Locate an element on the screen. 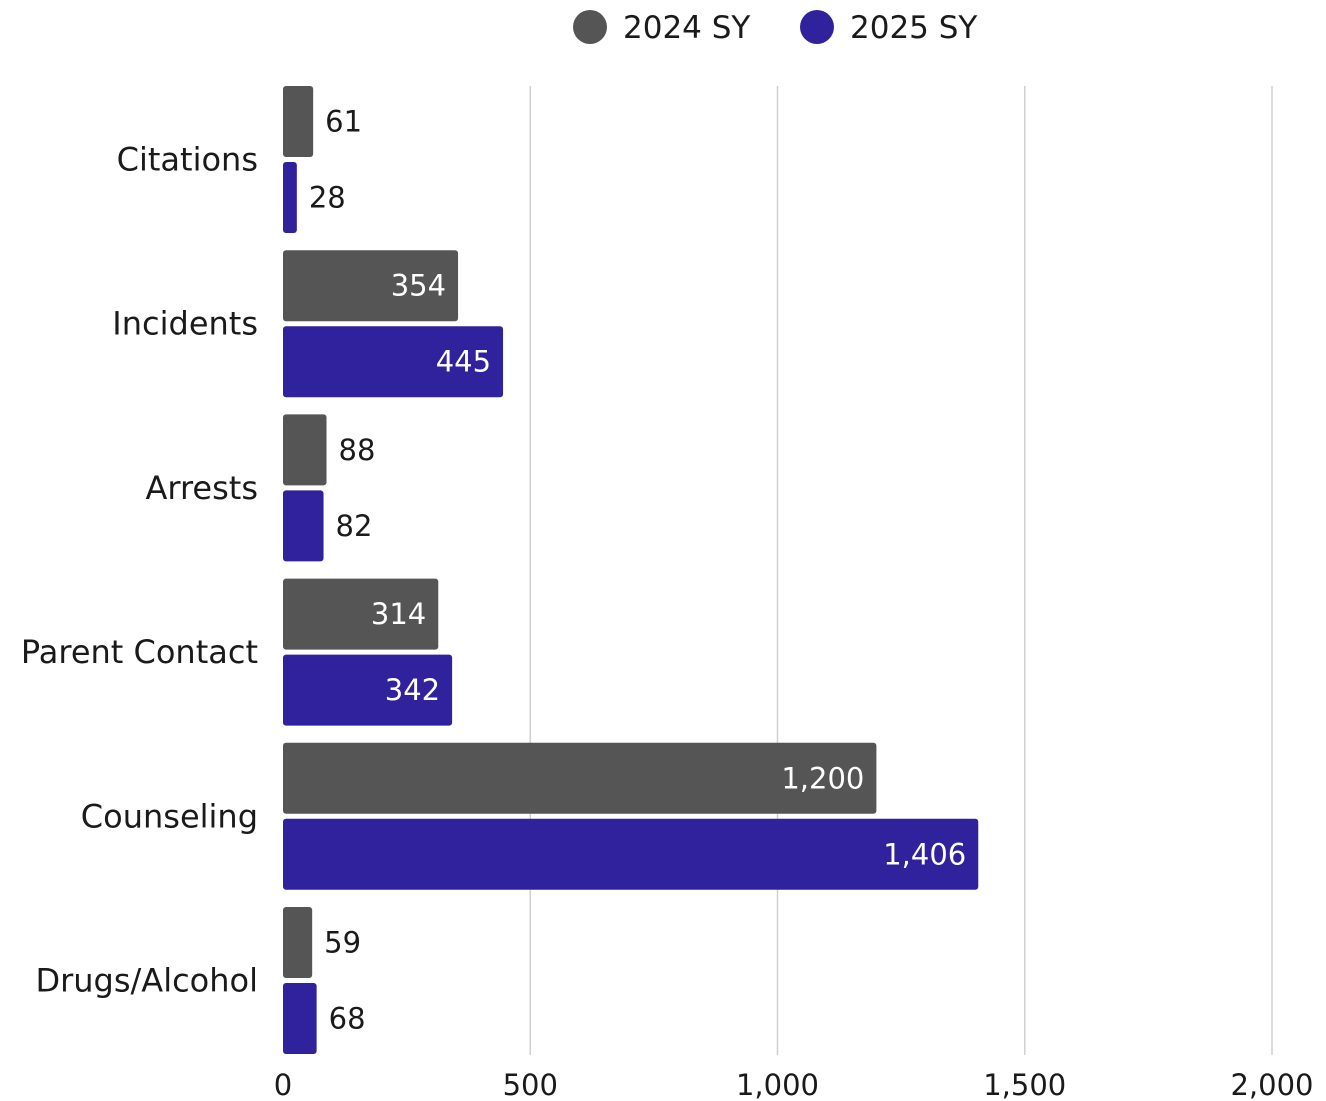 The image size is (1326, 1101). x-tick-label: 0 is located at coordinates (283, 1084).